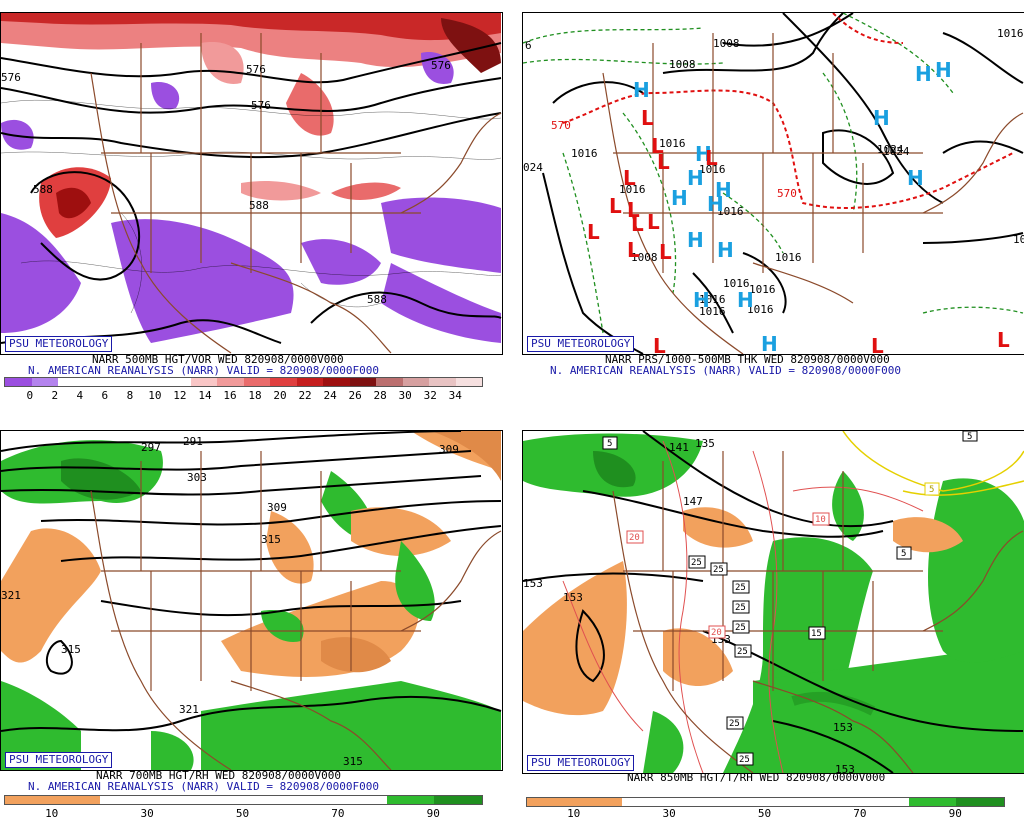 The height and width of the screenshot is (820, 1024). Describe the element at coordinates (1018, 239) in the screenshot. I see `contour-label: 10` at that location.